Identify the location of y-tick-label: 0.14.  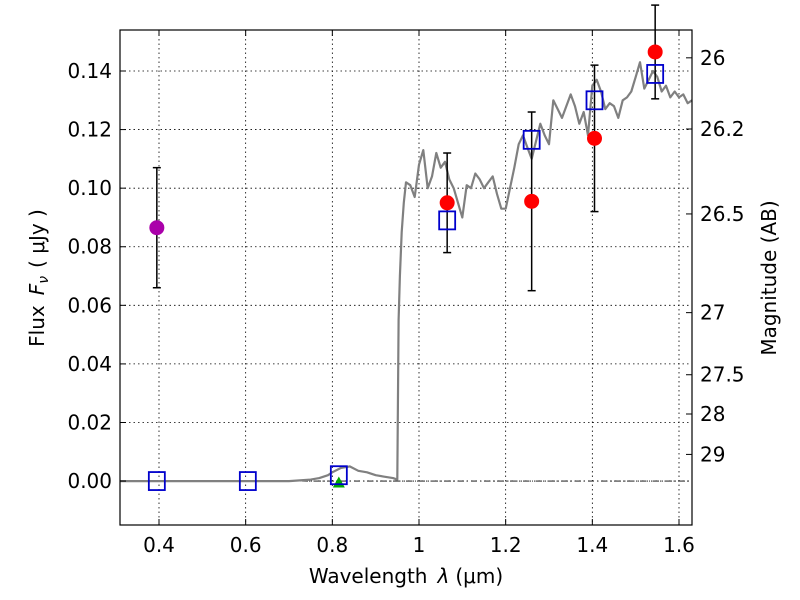
(89, 71).